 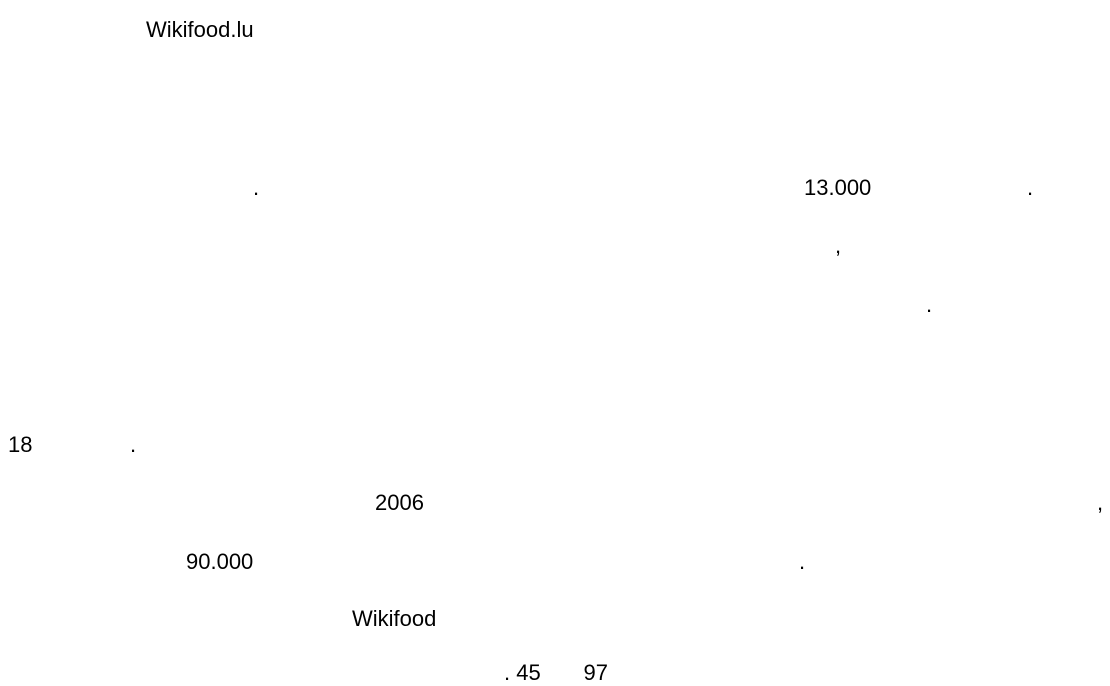 I want to click on paragraph2-year: 2006, so click(x=399, y=503).